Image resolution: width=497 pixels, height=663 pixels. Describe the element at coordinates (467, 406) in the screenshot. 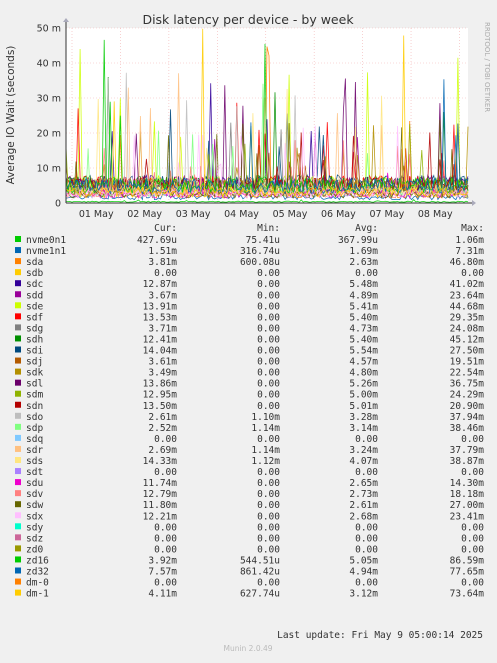

I see `legend-value-max: 20.90m` at that location.